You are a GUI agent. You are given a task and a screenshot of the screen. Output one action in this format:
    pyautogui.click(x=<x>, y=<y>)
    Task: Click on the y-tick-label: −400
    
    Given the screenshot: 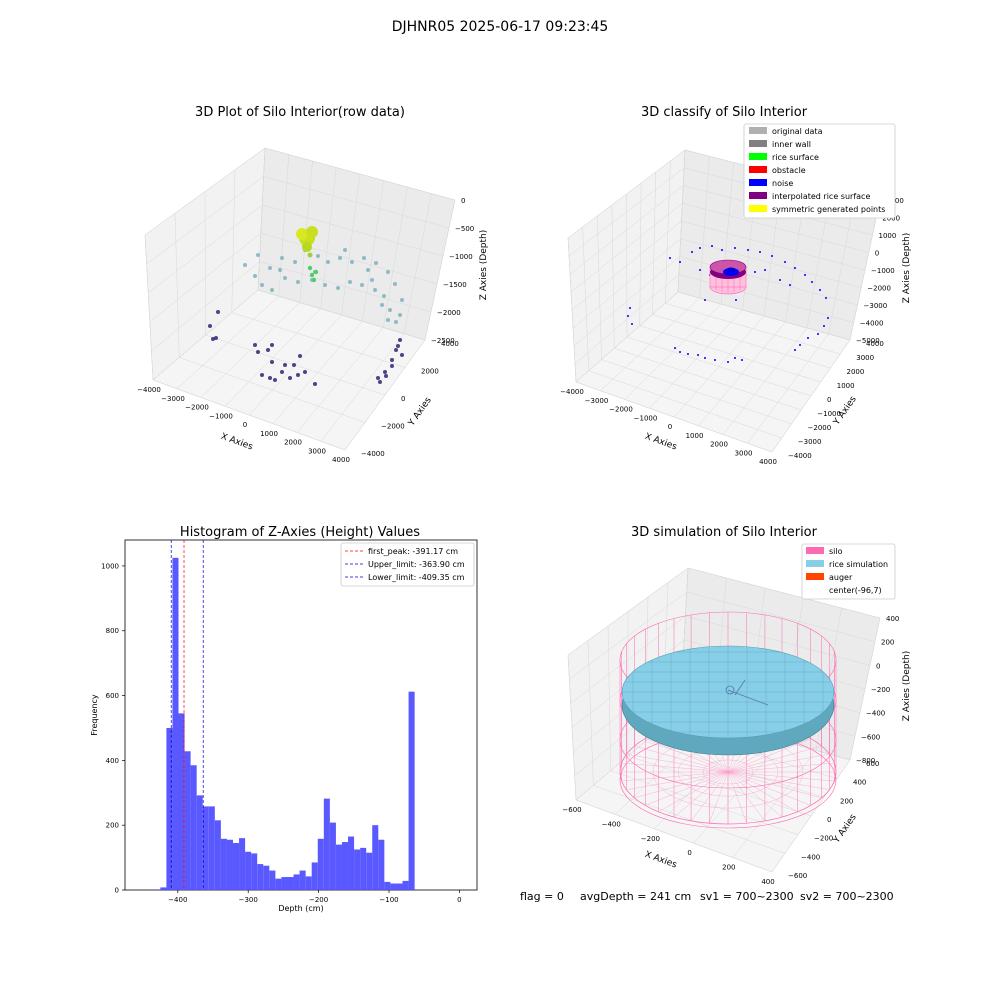 What is the action you would take?
    pyautogui.click(x=810, y=857)
    